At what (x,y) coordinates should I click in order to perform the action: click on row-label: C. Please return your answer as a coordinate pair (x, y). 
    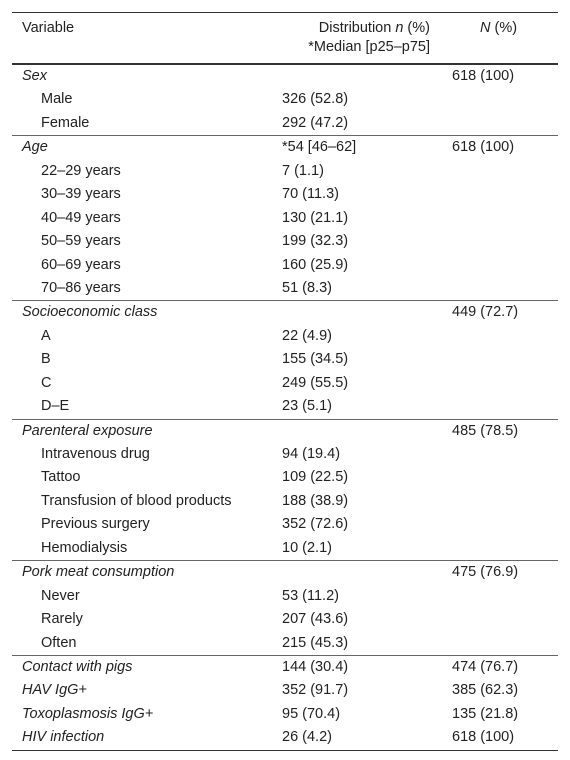
    Looking at the image, I should click on (46, 382).